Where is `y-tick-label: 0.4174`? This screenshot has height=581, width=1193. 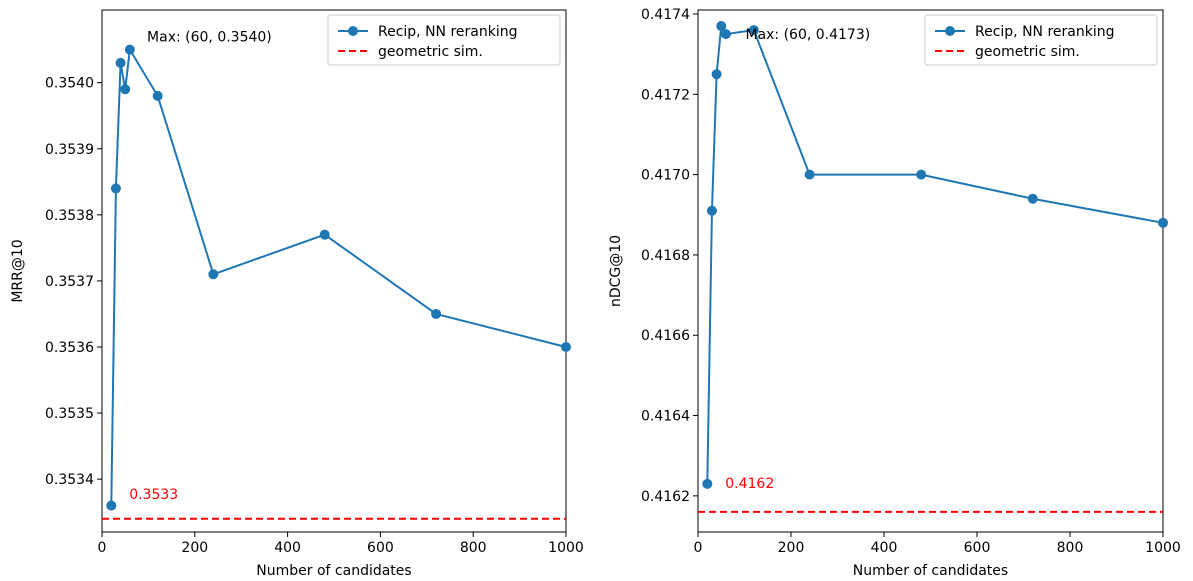 y-tick-label: 0.4174 is located at coordinates (665, 15).